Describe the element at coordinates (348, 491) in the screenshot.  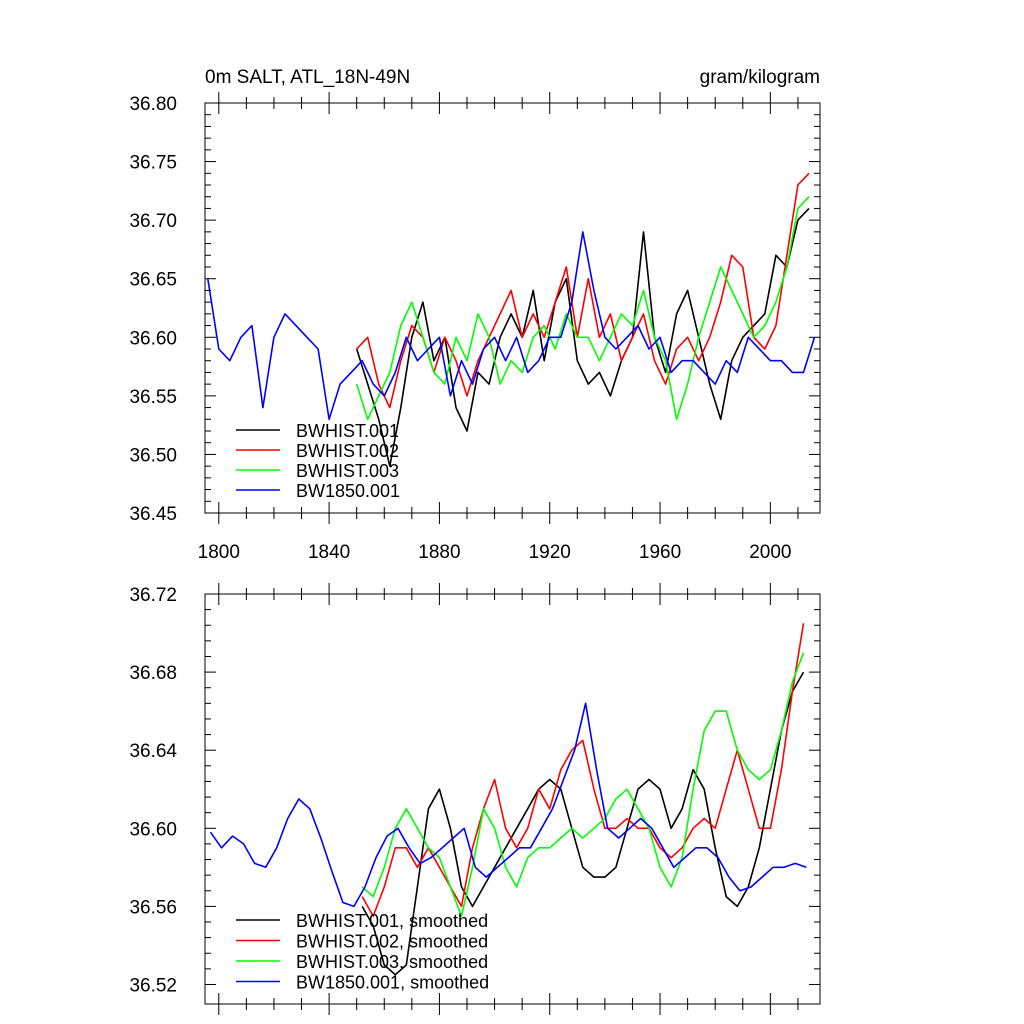
I see `top-legend-label: BW1850.001` at that location.